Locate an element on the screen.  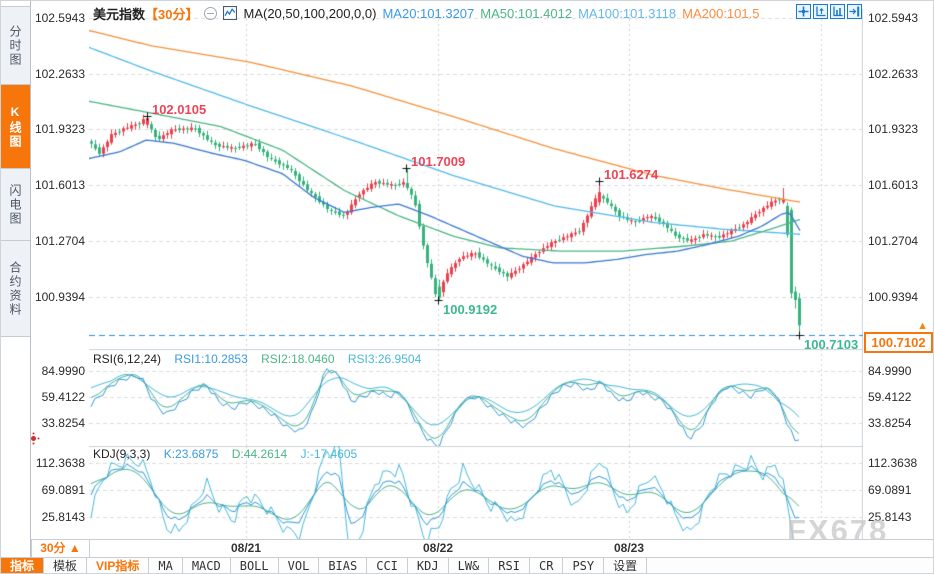
kdj-chart-canvas is located at coordinates (476, 492).